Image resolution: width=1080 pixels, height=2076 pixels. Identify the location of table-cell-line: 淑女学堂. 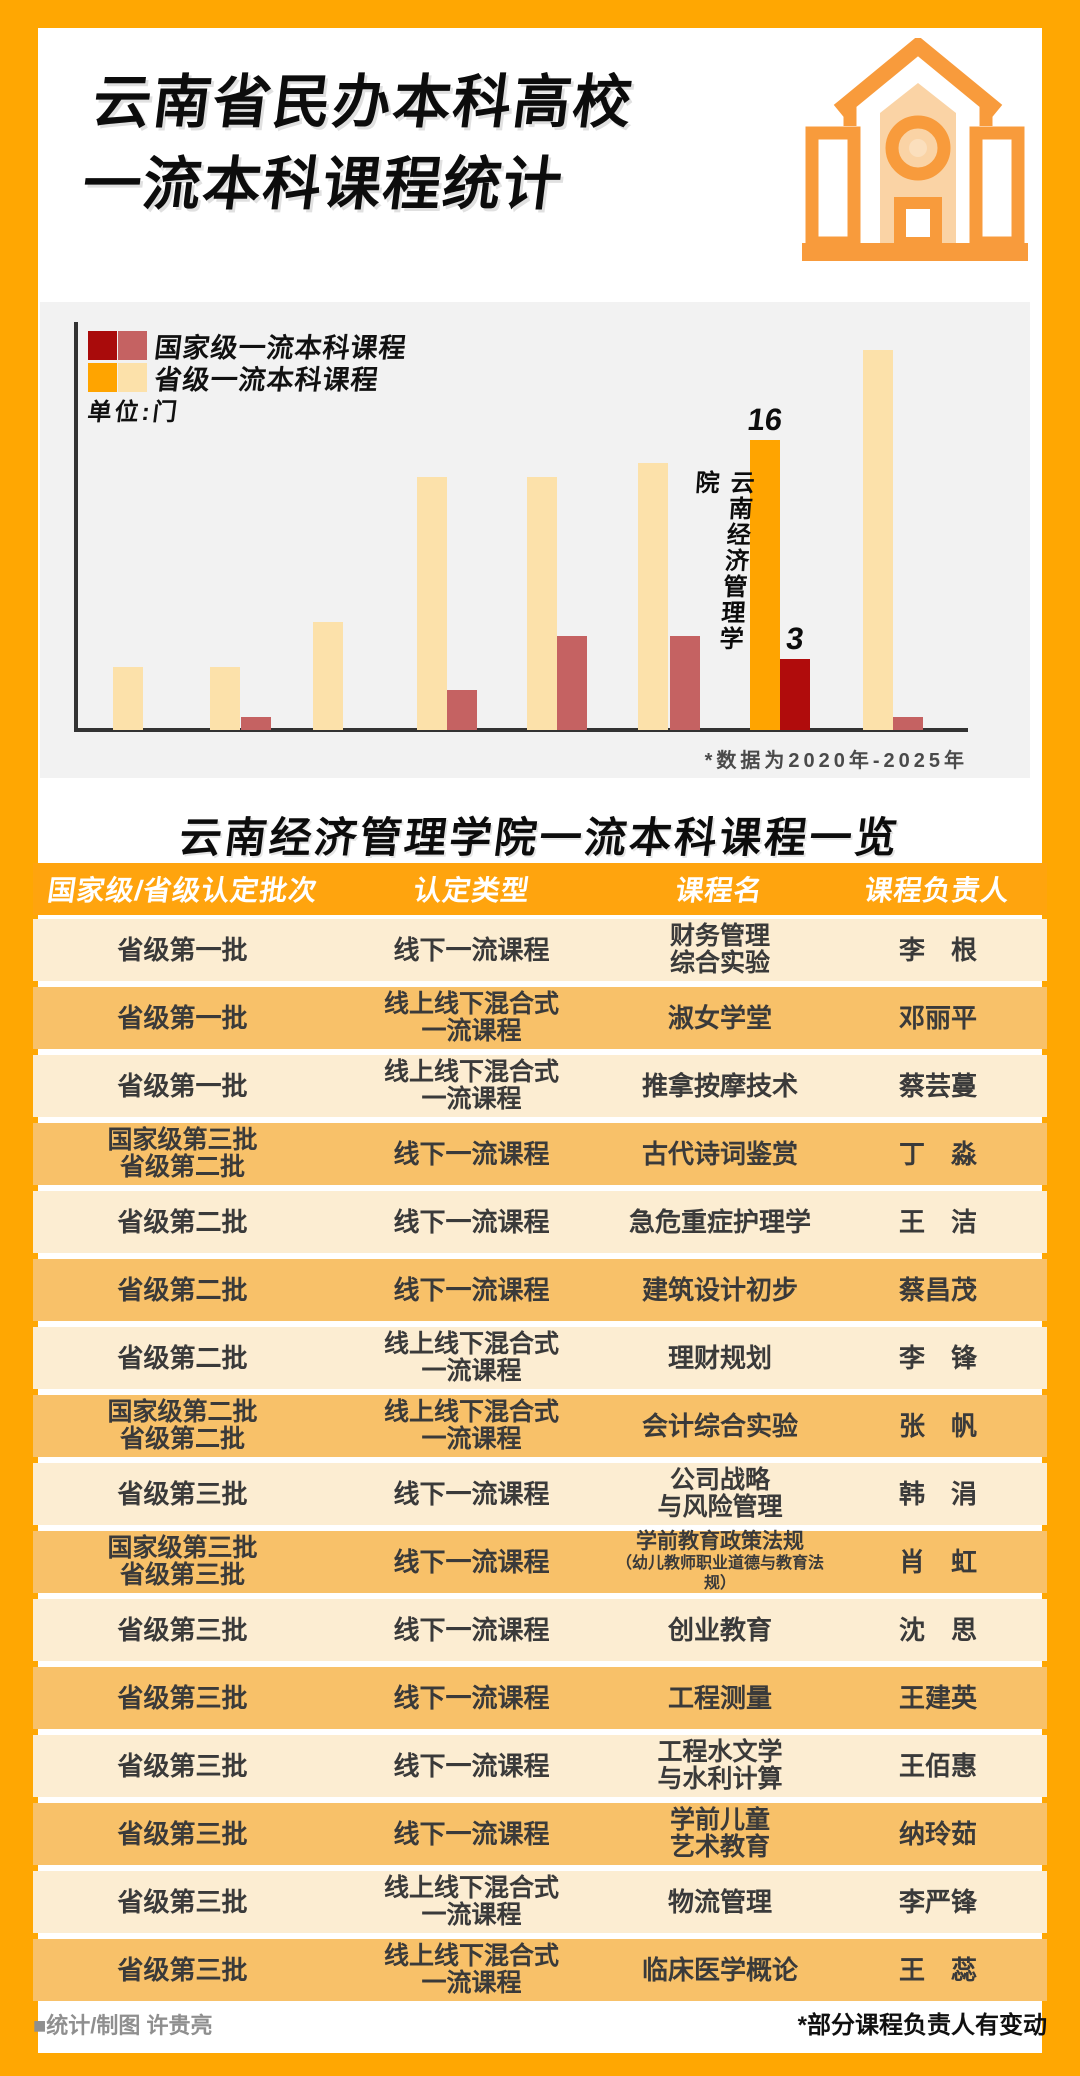
(719, 1018).